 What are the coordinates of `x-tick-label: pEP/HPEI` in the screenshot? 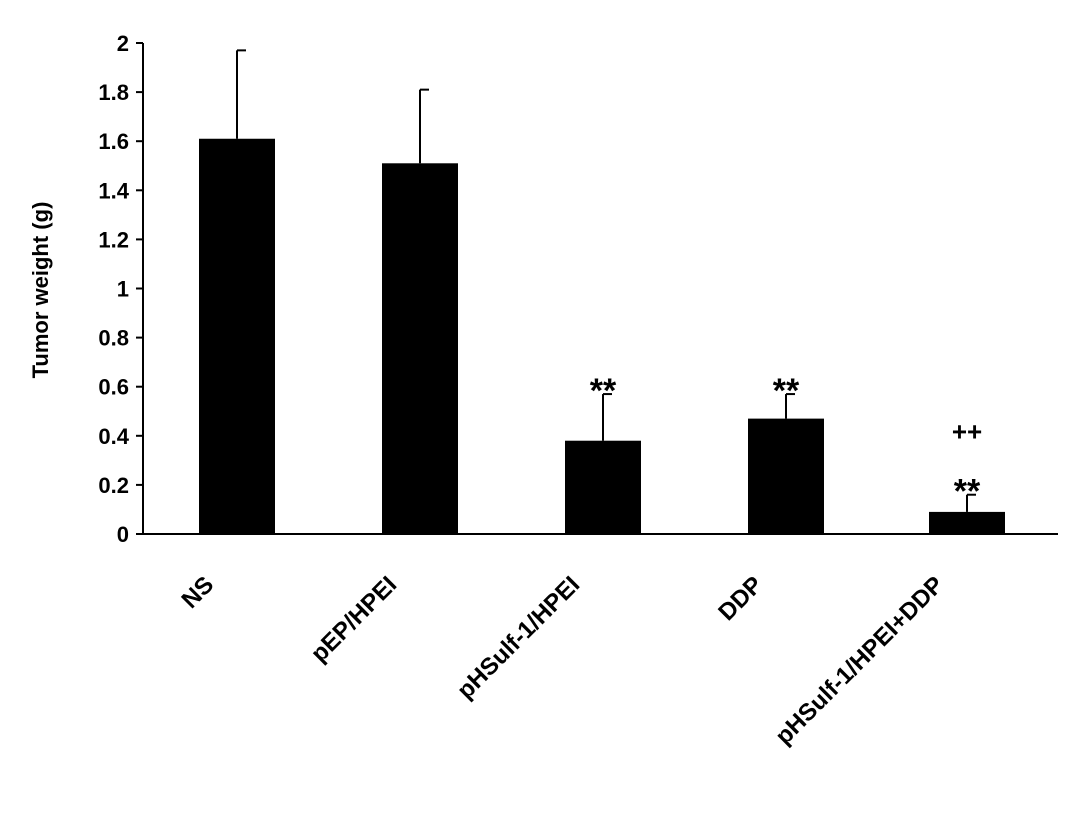 It's located at (354, 619).